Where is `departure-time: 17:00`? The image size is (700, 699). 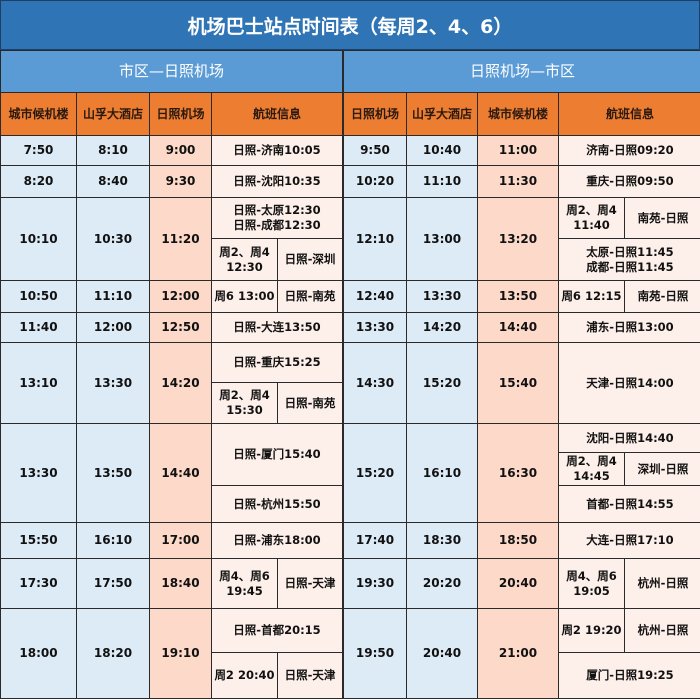
departure-time: 17:00 is located at coordinates (181, 541).